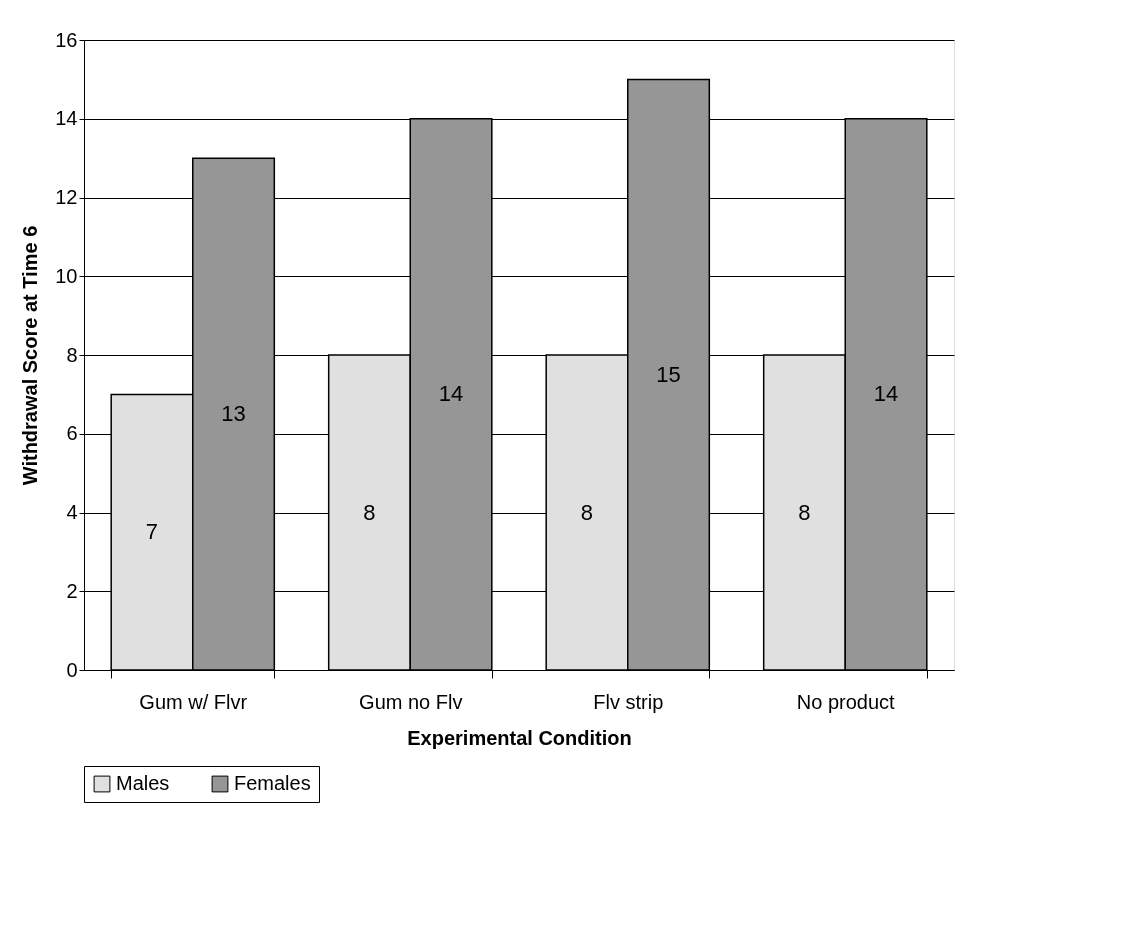 The height and width of the screenshot is (939, 1138). I want to click on y-tick-label: 6, so click(72, 433).